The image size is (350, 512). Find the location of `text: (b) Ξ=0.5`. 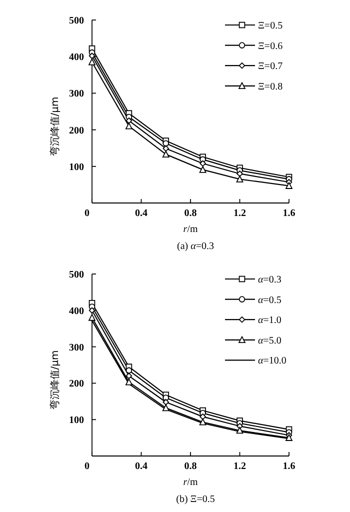

text: (b) Ξ=0.5 is located at coordinates (195, 499).